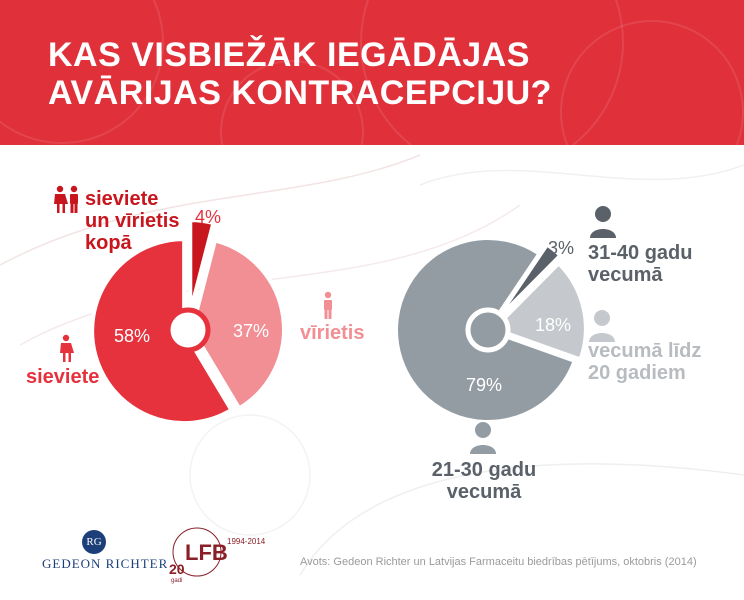  I want to click on pie-slice-man, so click(237, 324).